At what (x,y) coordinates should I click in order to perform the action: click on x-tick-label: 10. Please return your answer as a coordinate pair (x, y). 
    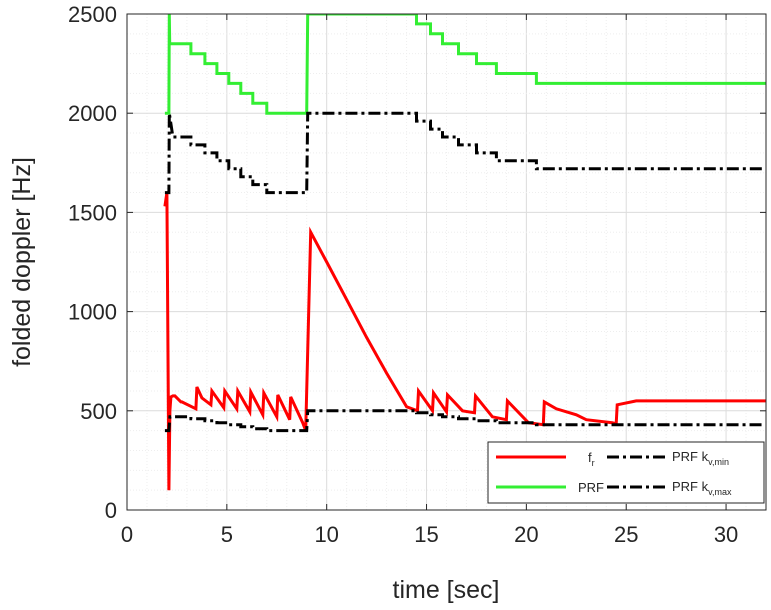
    Looking at the image, I should click on (326, 534).